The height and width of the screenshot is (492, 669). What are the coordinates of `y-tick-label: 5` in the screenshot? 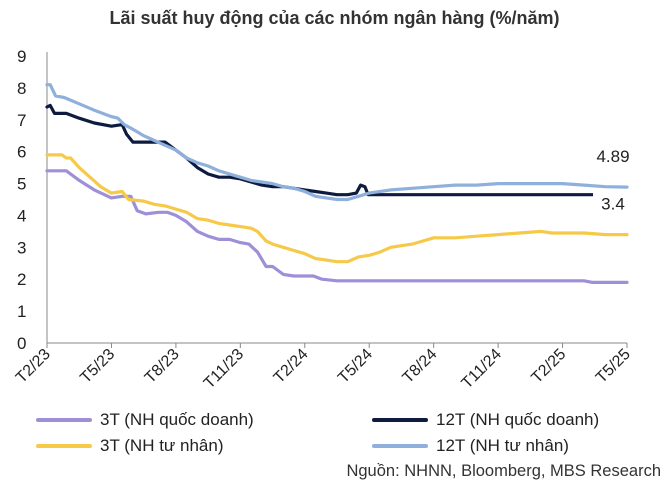 It's located at (21, 184).